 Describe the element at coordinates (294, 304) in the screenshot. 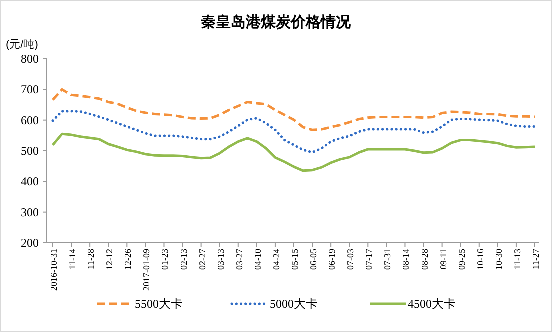

I see `legend-label: 5000大卡` at that location.